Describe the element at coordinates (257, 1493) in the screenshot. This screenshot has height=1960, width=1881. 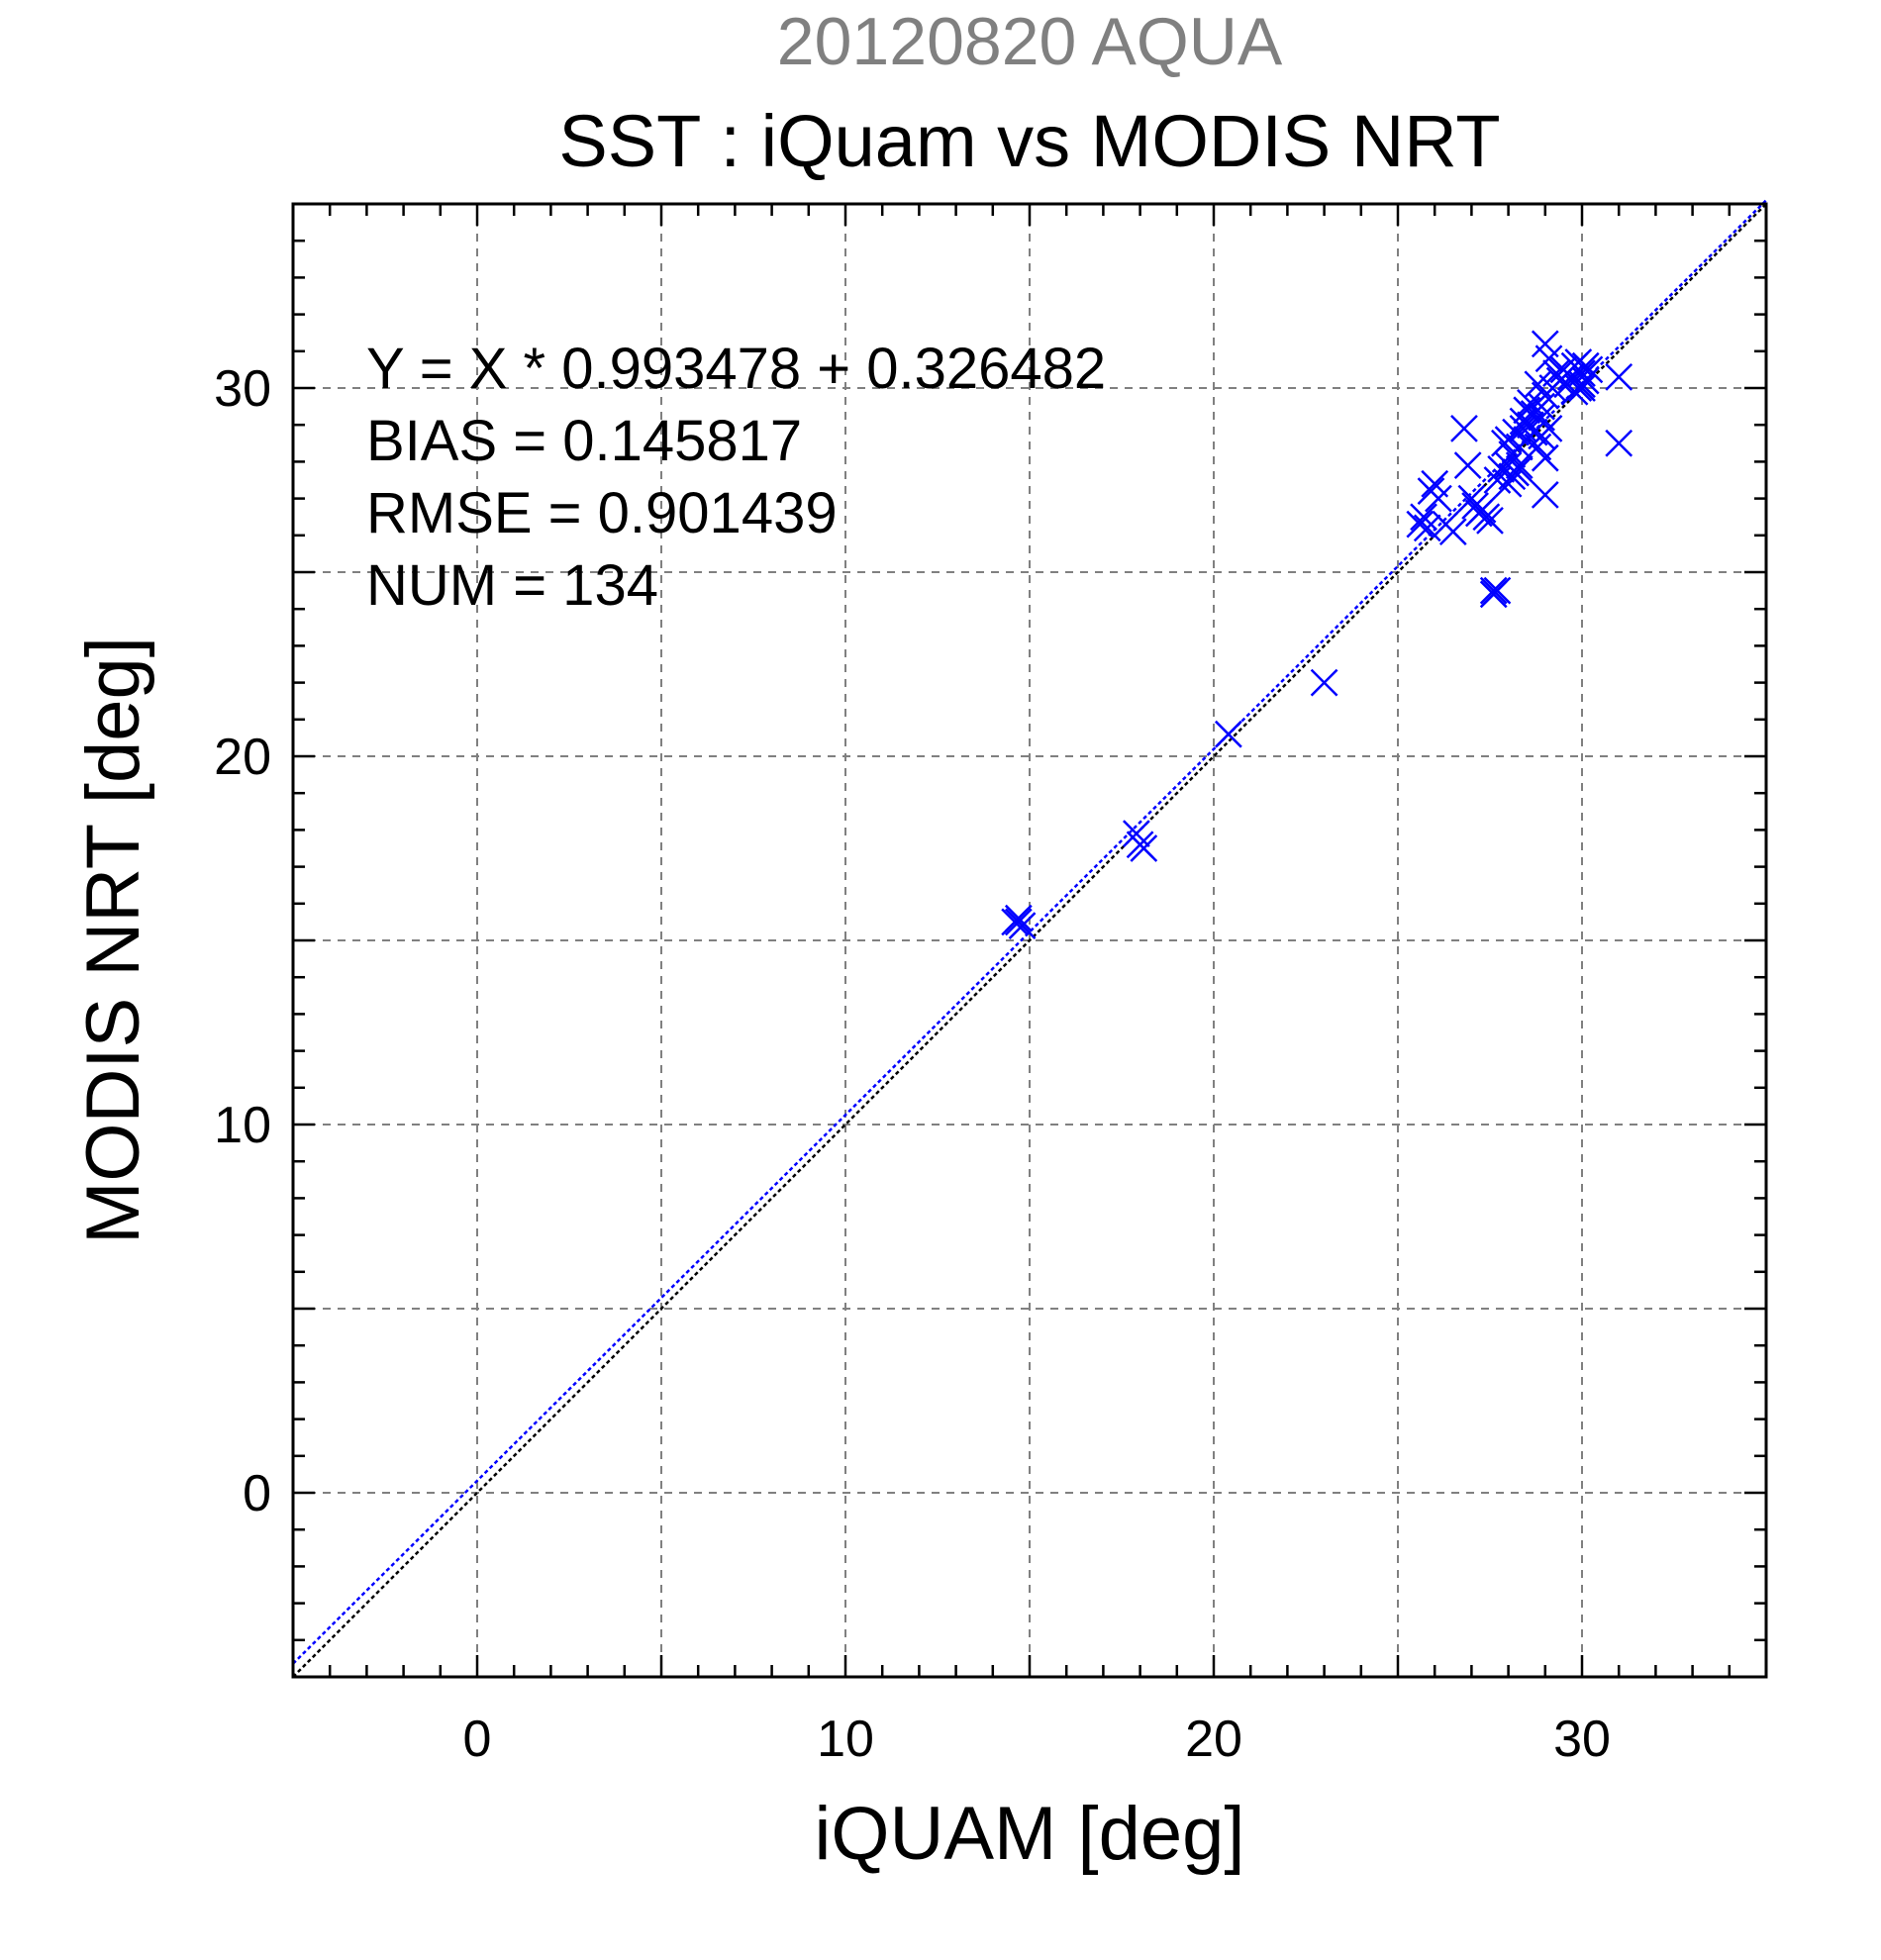
I see `y-tick-label: 0` at that location.